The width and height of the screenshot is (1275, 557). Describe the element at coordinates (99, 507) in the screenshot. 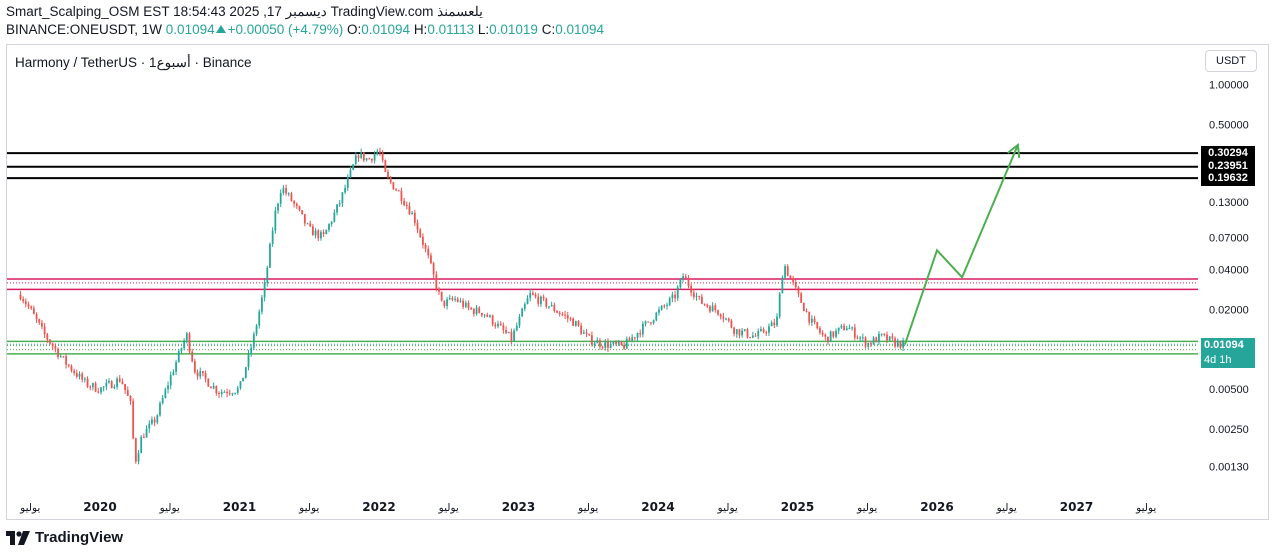

I see `x-tick-label: 2020` at that location.